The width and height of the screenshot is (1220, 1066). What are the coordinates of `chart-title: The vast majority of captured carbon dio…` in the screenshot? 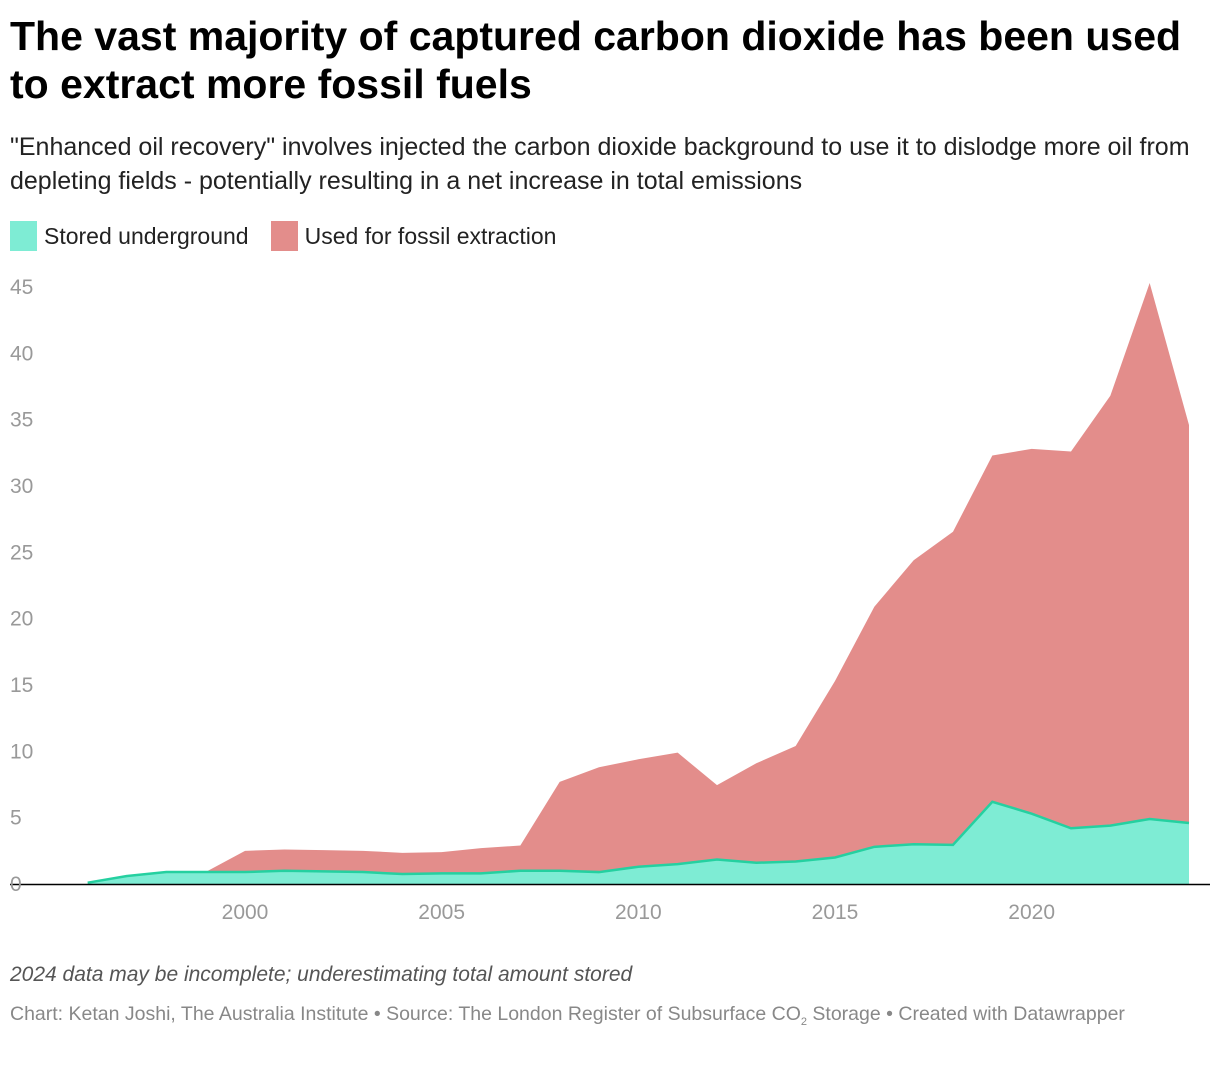 It's located at (596, 60).